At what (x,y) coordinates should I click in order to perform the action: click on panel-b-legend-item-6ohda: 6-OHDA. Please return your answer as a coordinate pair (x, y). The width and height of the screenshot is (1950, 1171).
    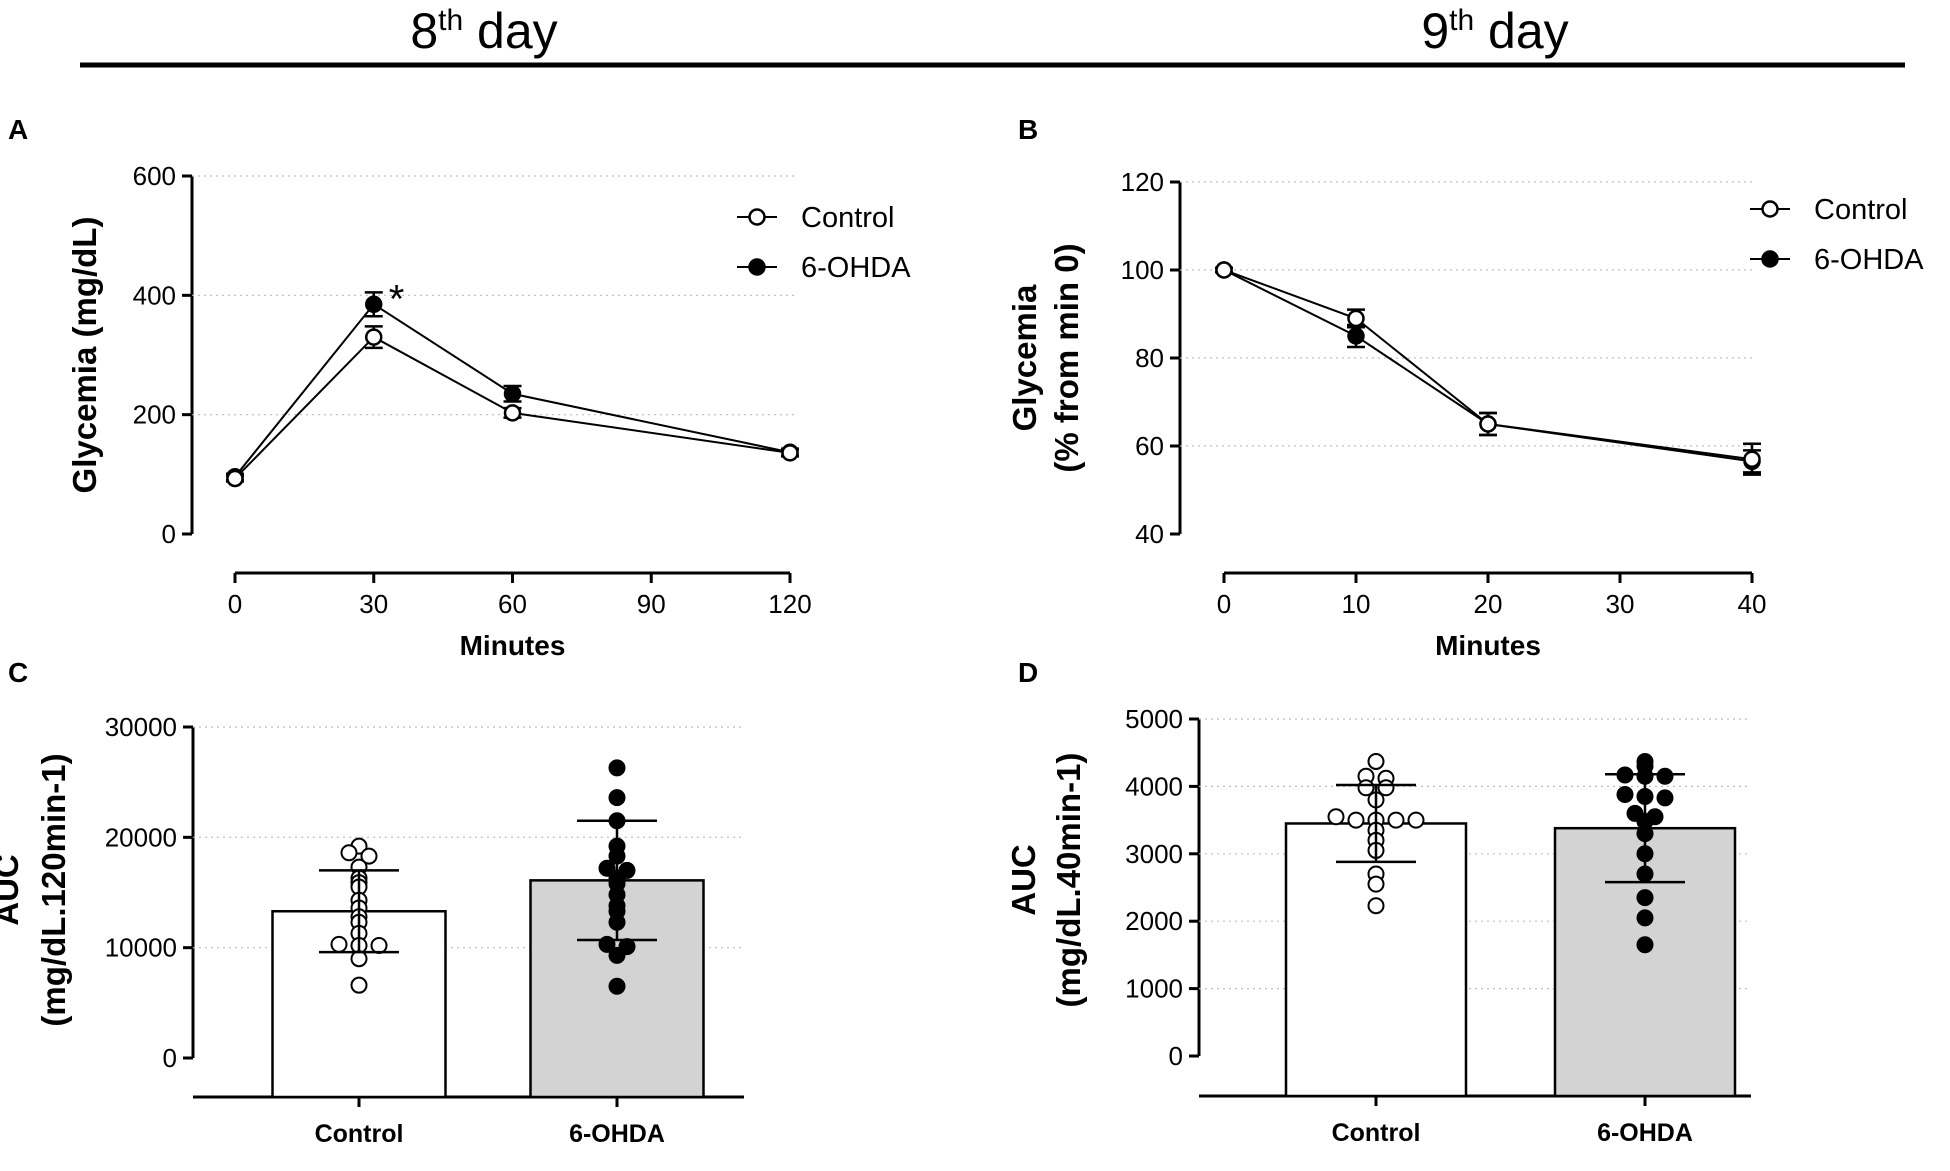
    Looking at the image, I should click on (1837, 260).